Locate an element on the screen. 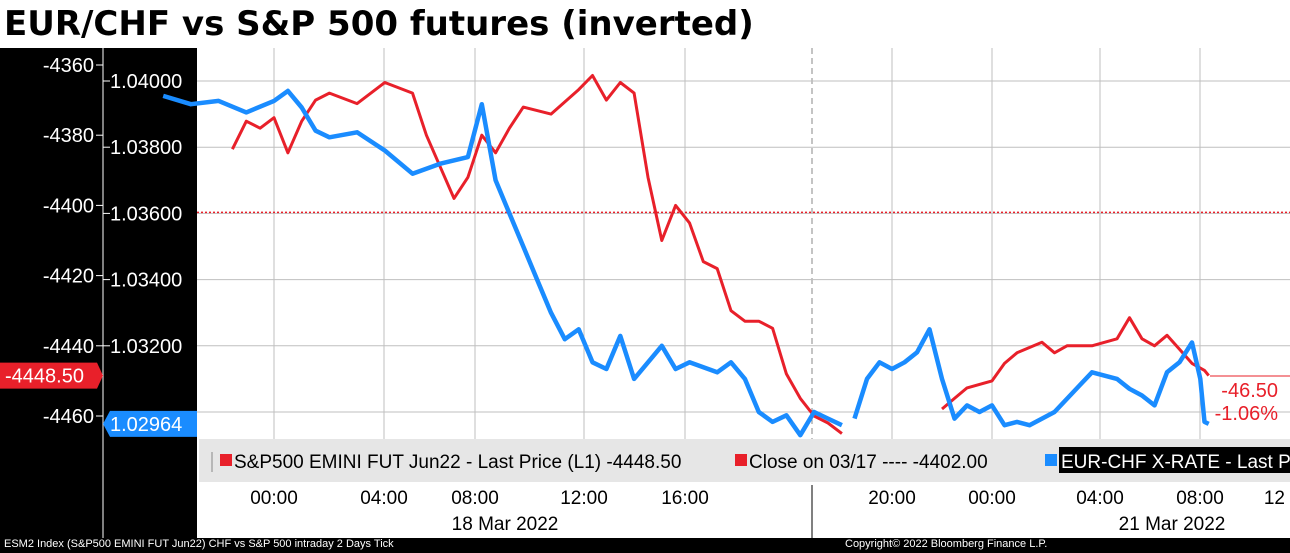  page-title: EUR/CHF vs S&P 500 futures (inverted) is located at coordinates (645, 24).